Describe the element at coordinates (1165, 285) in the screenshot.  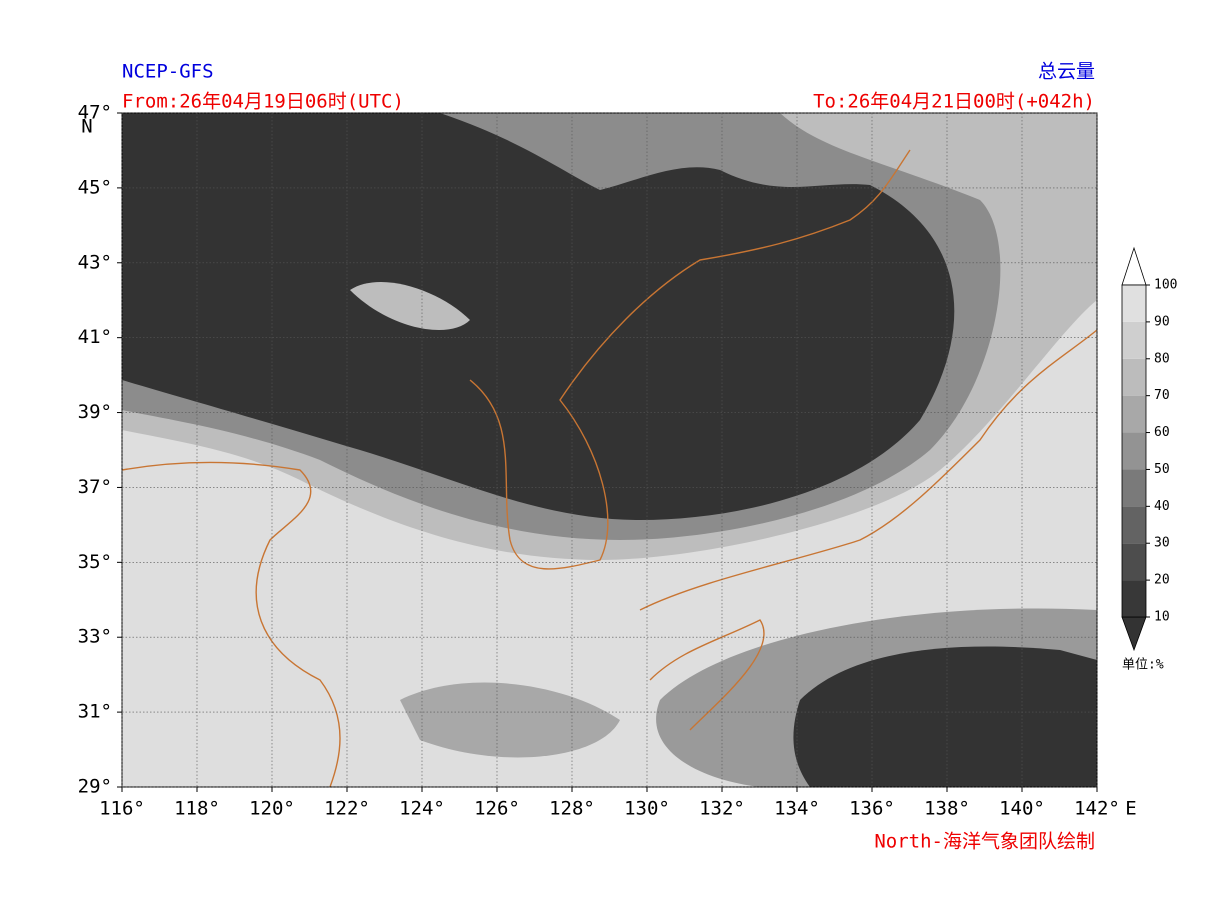
I see `colorbar-tick-label: 100` at that location.